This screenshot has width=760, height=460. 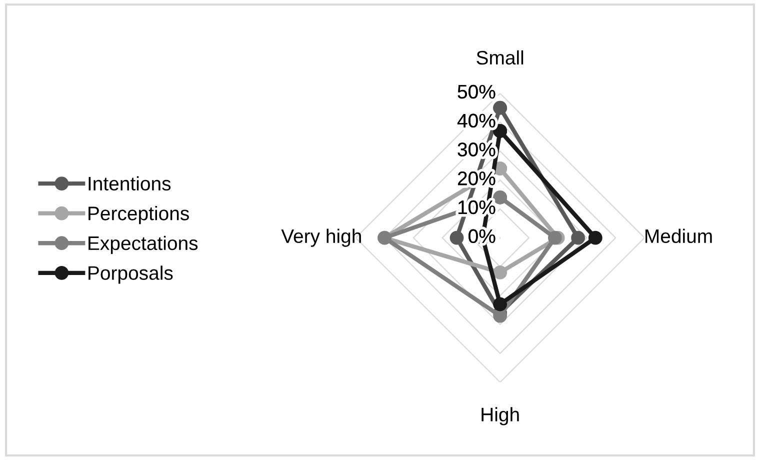 What do you see at coordinates (500, 57) in the screenshot?
I see `spoke-label: Small` at bounding box center [500, 57].